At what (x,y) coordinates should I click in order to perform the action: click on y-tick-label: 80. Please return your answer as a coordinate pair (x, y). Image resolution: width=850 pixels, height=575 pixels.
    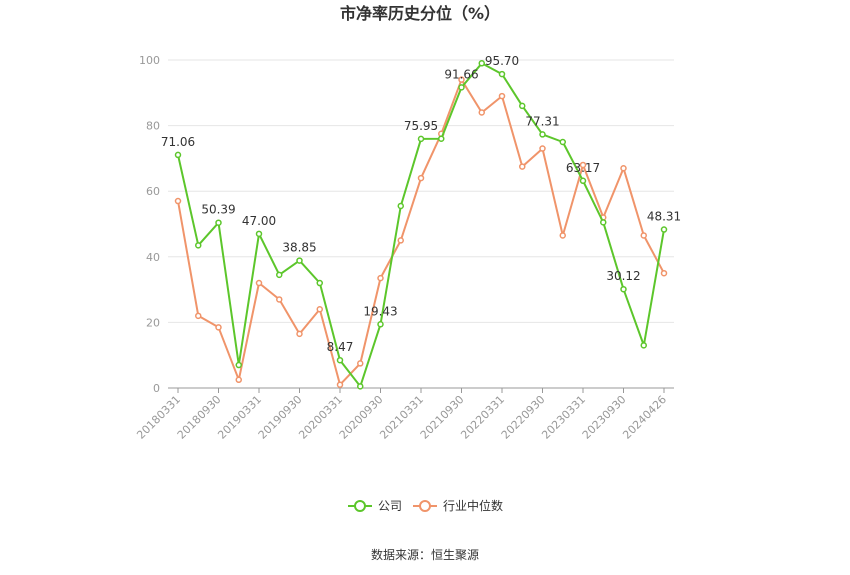
    Looking at the image, I should click on (153, 126).